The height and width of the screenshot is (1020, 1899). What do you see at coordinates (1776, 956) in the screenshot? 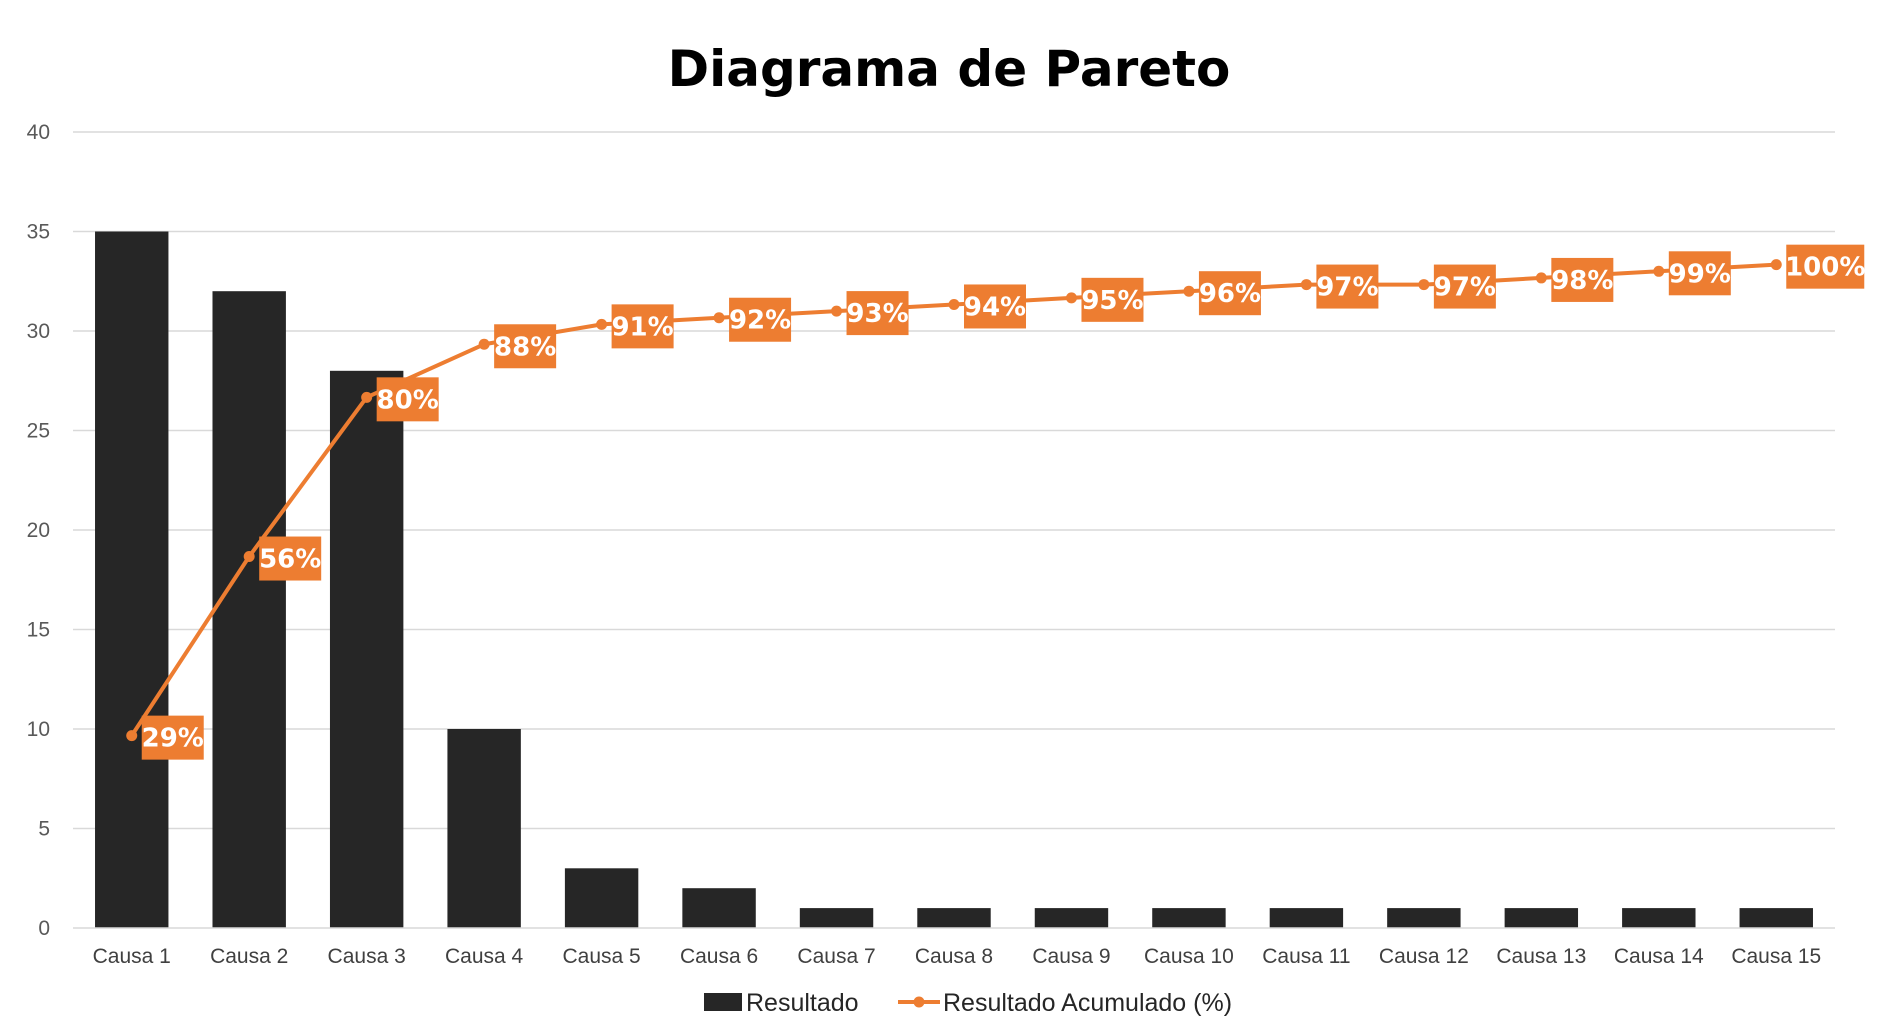
I see `x-tick-label: Causa 15` at bounding box center [1776, 956].